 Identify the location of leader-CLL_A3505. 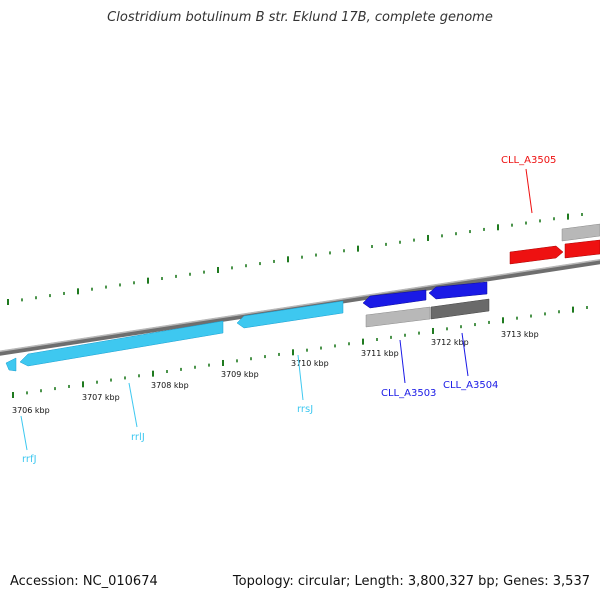
(529, 191).